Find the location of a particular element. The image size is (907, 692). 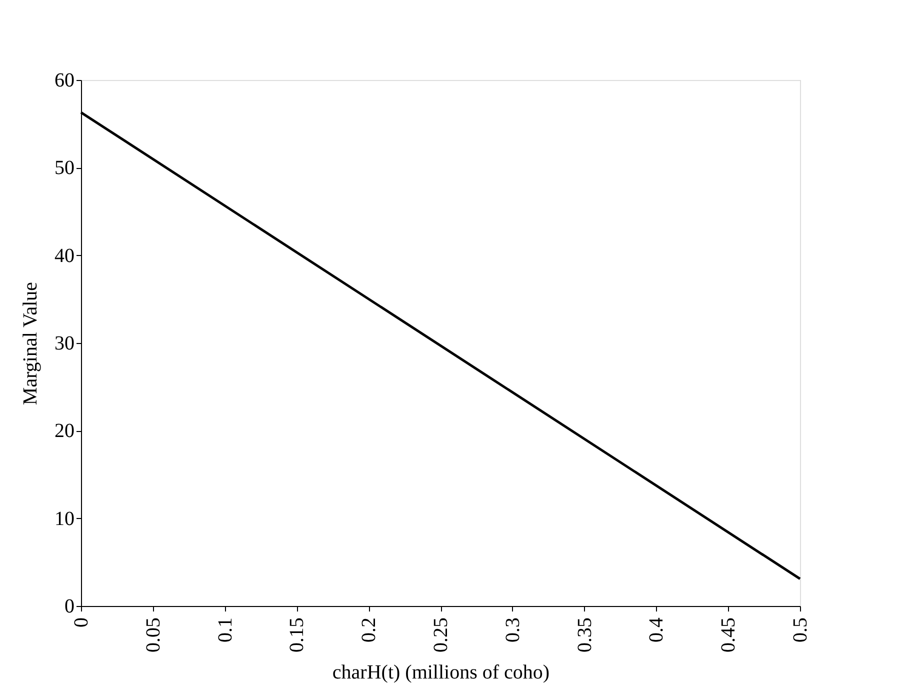

y-axis-title: Marginal Value is located at coordinates (31, 344).